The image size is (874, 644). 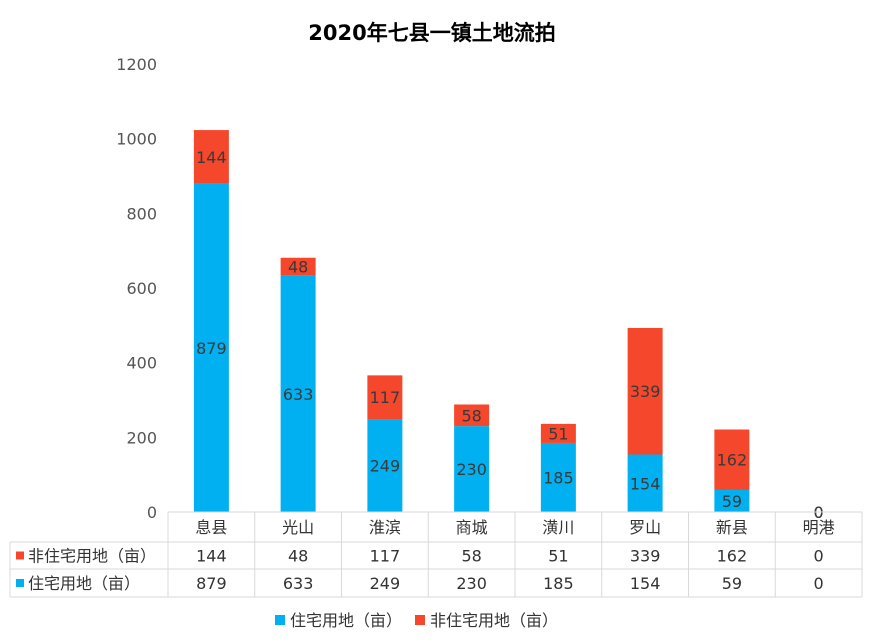 What do you see at coordinates (141, 288) in the screenshot?
I see `y-tick-label: 600` at bounding box center [141, 288].